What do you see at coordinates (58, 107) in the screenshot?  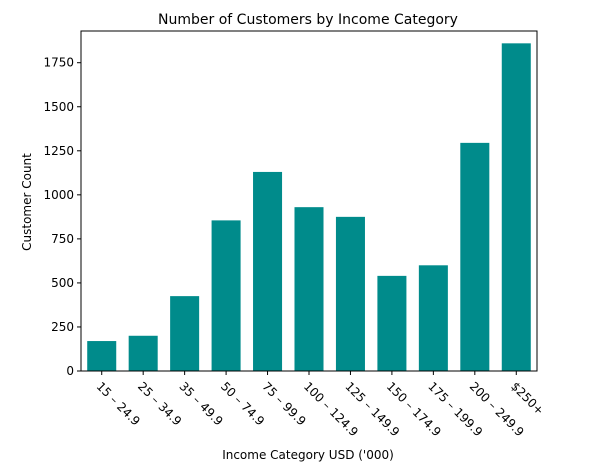 I see `y-tick-label: 1500` at bounding box center [58, 107].